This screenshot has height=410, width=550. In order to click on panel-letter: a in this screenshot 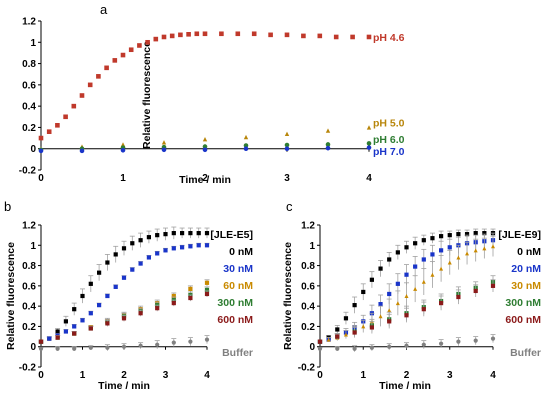, I will do `click(104, 9)`.